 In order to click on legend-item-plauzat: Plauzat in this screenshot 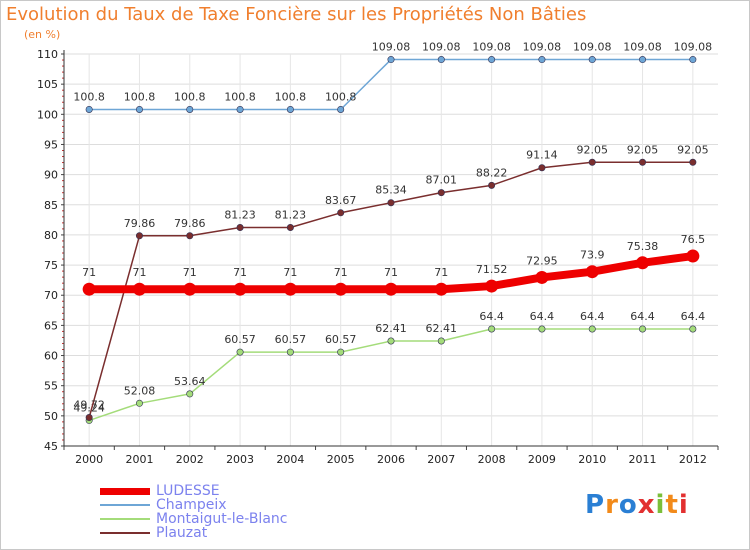, I will do `click(193, 533)`.